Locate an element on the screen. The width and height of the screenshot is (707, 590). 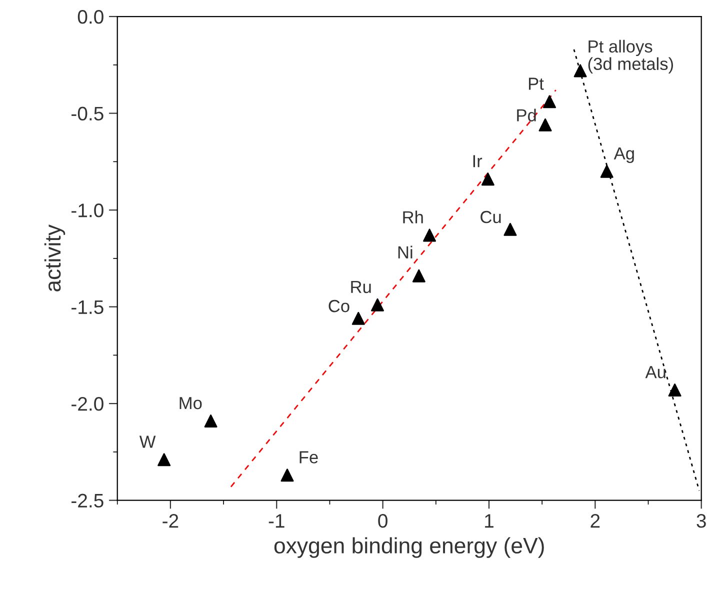
annotation: Pt is located at coordinates (536, 84).